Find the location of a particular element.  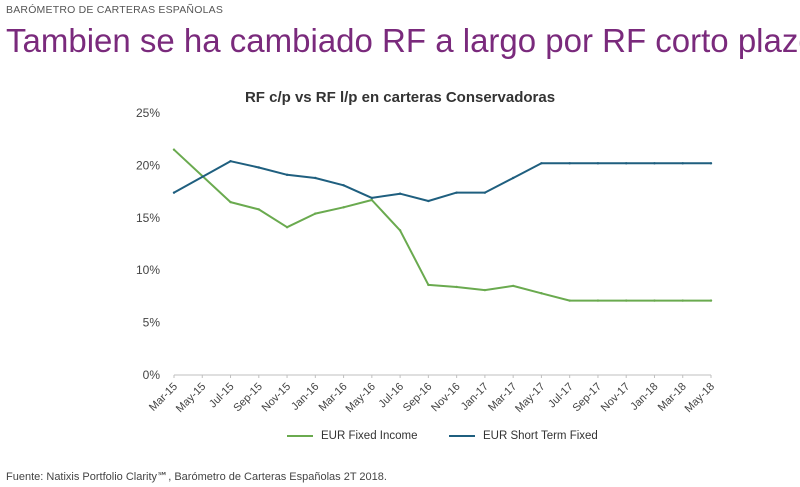

y-tick-label: 0% is located at coordinates (152, 375).